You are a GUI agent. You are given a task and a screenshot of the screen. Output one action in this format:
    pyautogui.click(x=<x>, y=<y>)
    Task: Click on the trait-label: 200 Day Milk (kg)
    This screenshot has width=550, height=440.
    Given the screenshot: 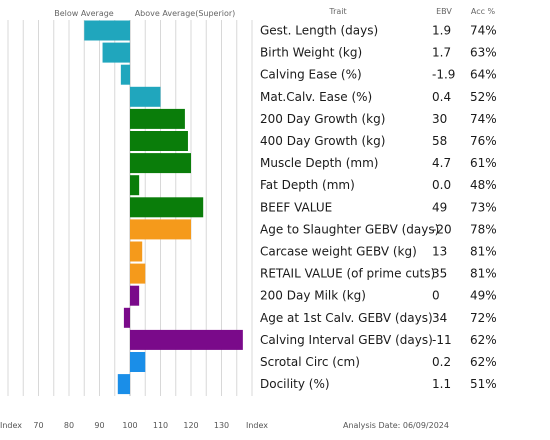 What is the action you would take?
    pyautogui.click(x=313, y=296)
    